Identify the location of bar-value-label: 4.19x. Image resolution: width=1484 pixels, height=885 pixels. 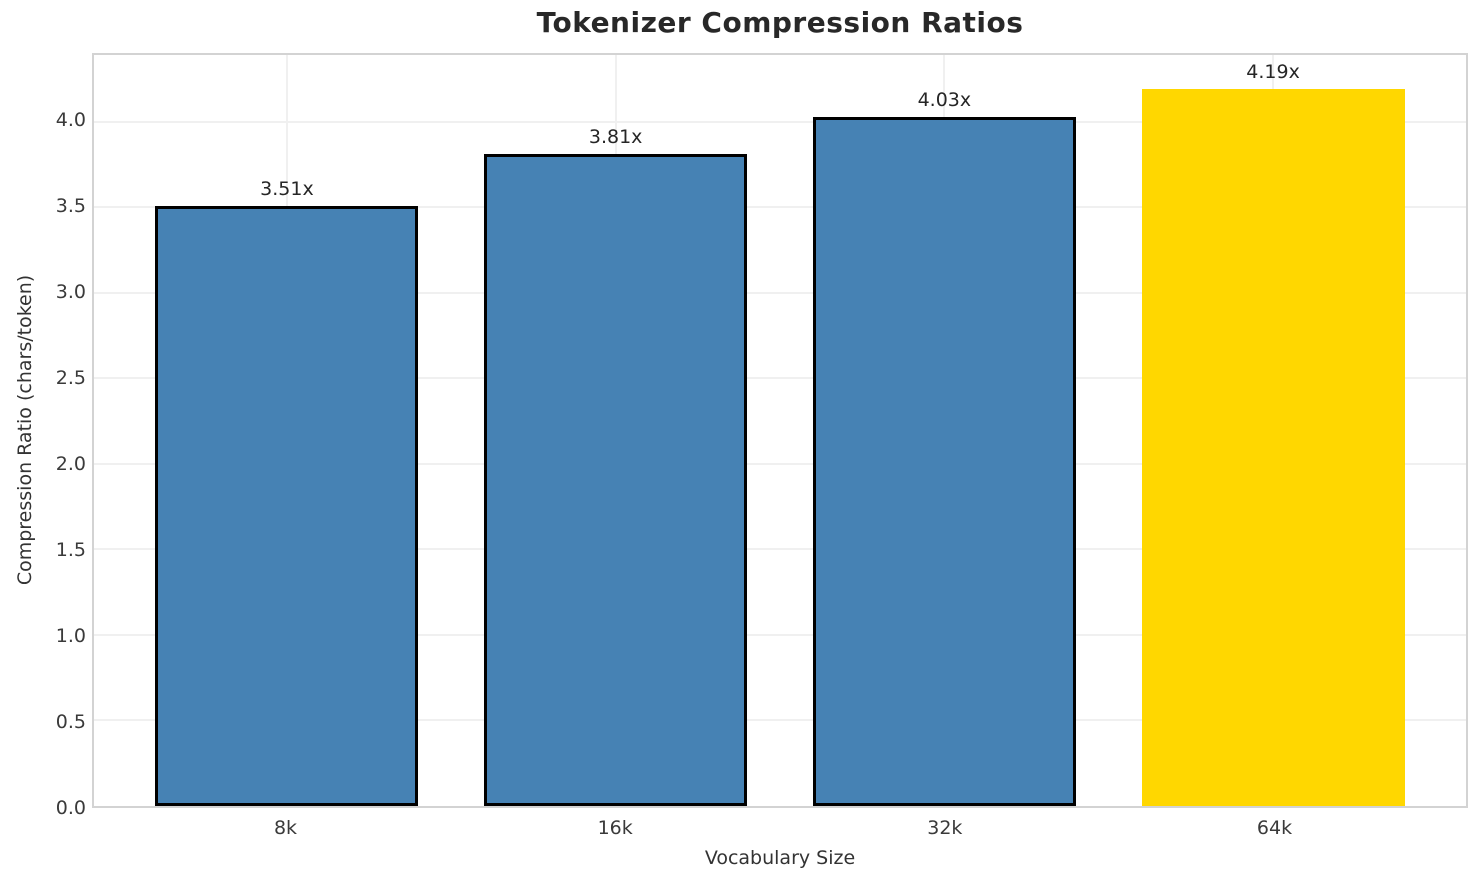
(1273, 72).